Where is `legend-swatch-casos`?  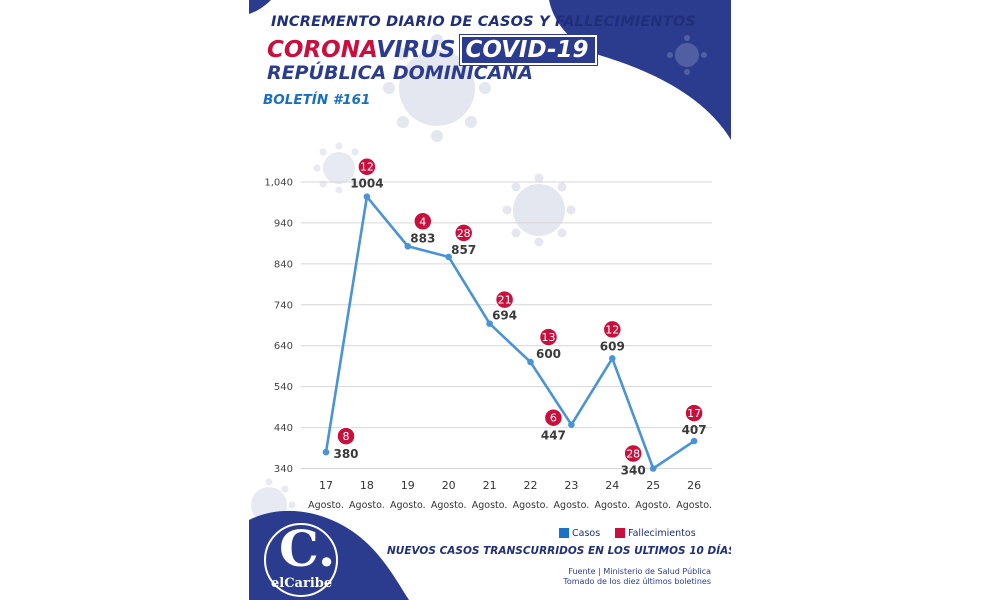
legend-swatch-casos is located at coordinates (564, 533).